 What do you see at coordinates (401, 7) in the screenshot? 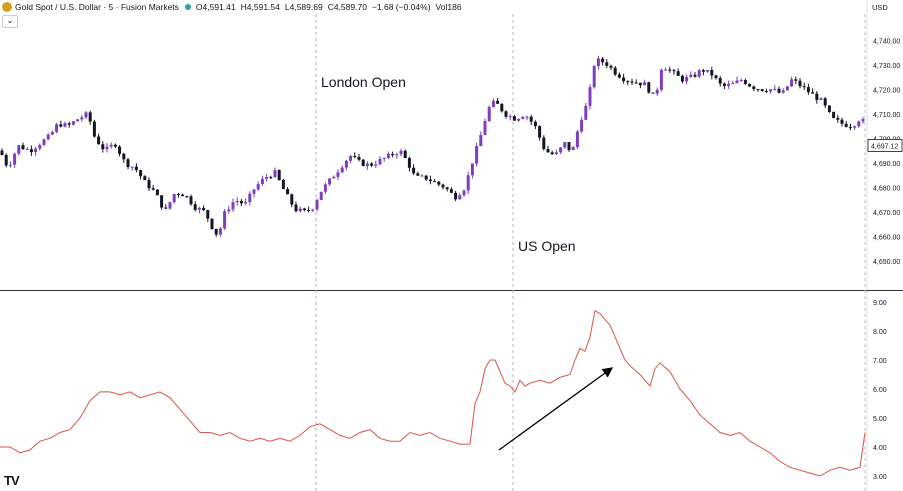
I see `price-change: −1.68 (−0.04%)` at bounding box center [401, 7].